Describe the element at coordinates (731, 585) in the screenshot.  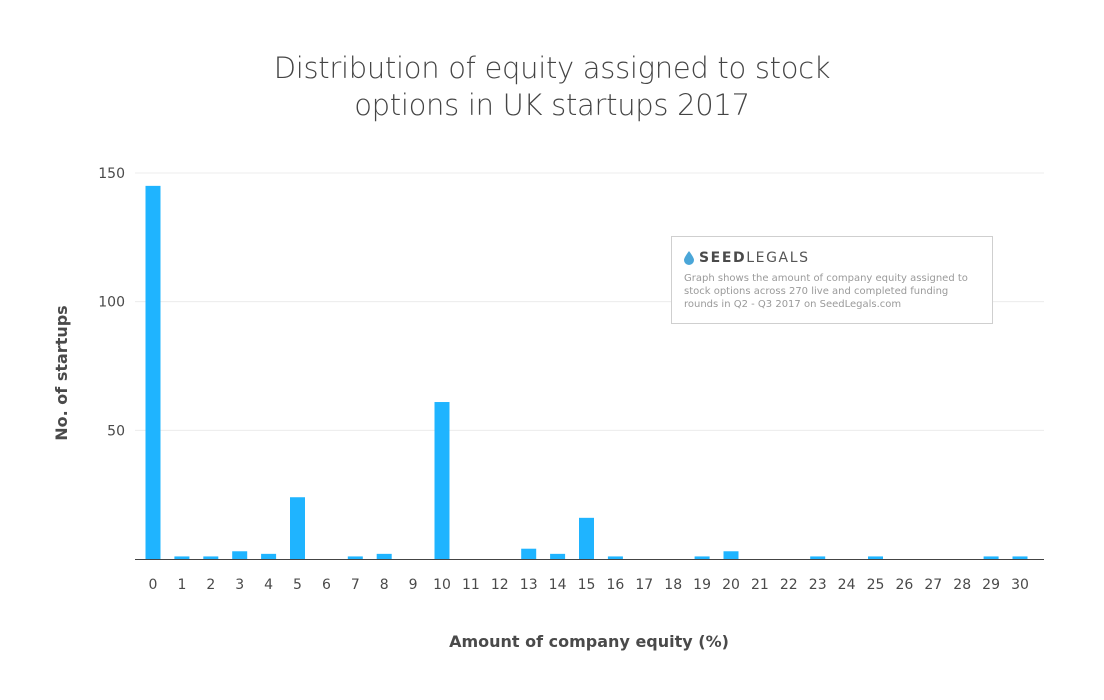
I see `x-tick-label: 20` at that location.